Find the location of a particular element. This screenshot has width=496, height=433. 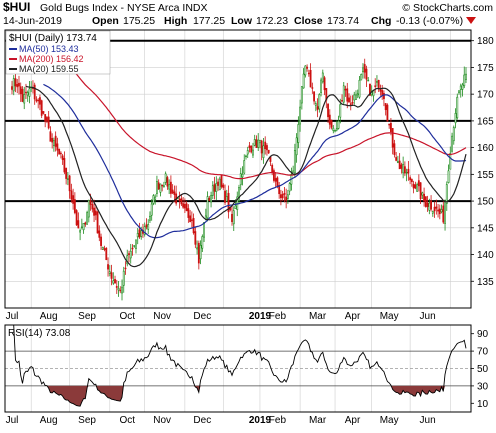

rsi-tick-label: 50 is located at coordinates (483, 369).